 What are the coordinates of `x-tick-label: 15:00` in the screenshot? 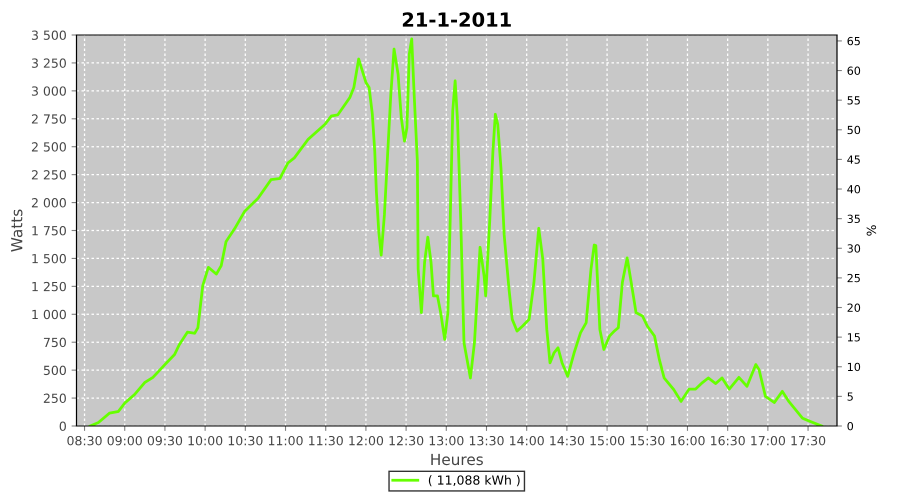 It's located at (607, 441).